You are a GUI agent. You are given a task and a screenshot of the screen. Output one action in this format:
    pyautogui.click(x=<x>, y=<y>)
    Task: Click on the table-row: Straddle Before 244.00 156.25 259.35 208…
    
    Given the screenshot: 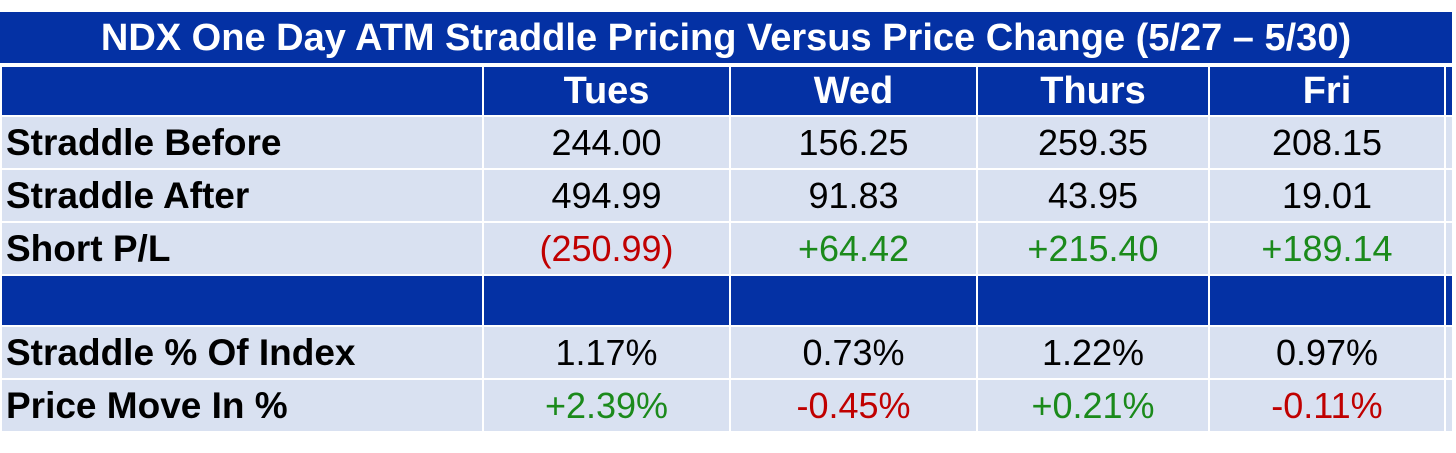 What is the action you would take?
    pyautogui.click(x=727, y=142)
    